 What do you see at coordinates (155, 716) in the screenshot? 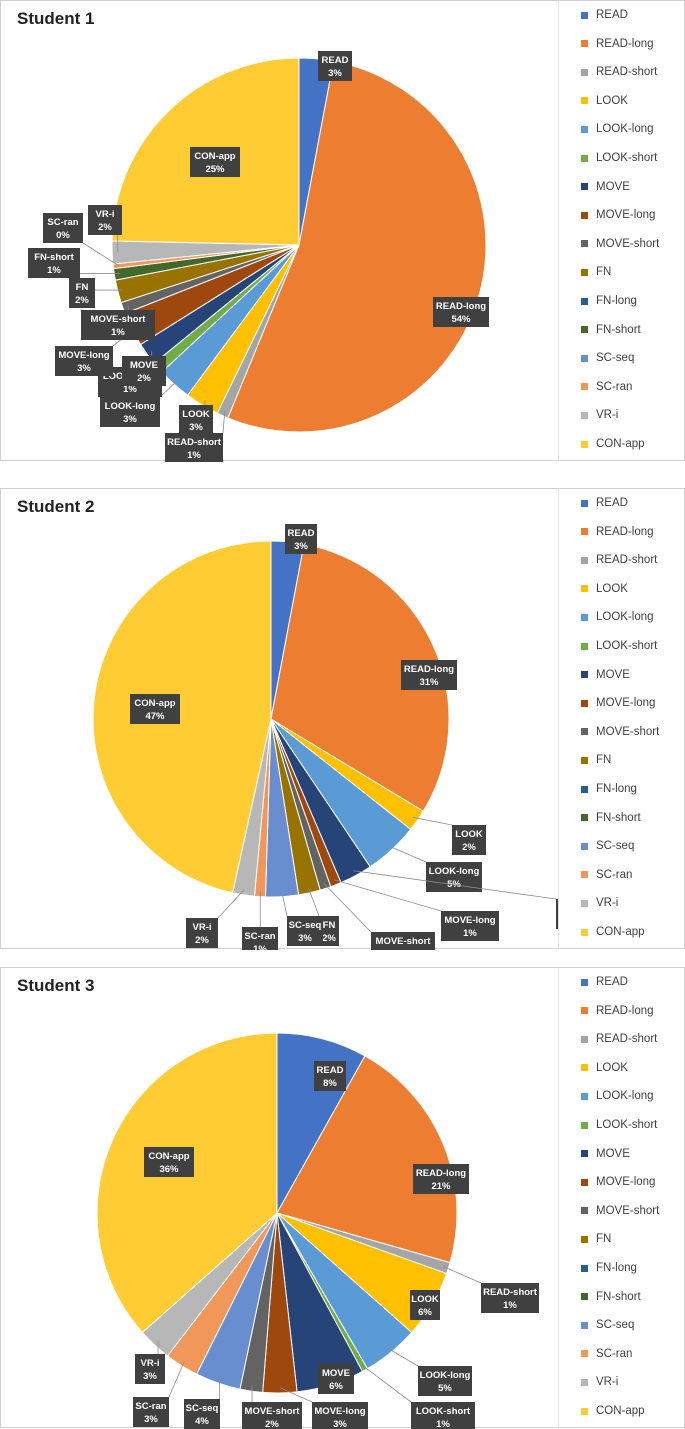
I see `data-label-value: 47%` at bounding box center [155, 716].